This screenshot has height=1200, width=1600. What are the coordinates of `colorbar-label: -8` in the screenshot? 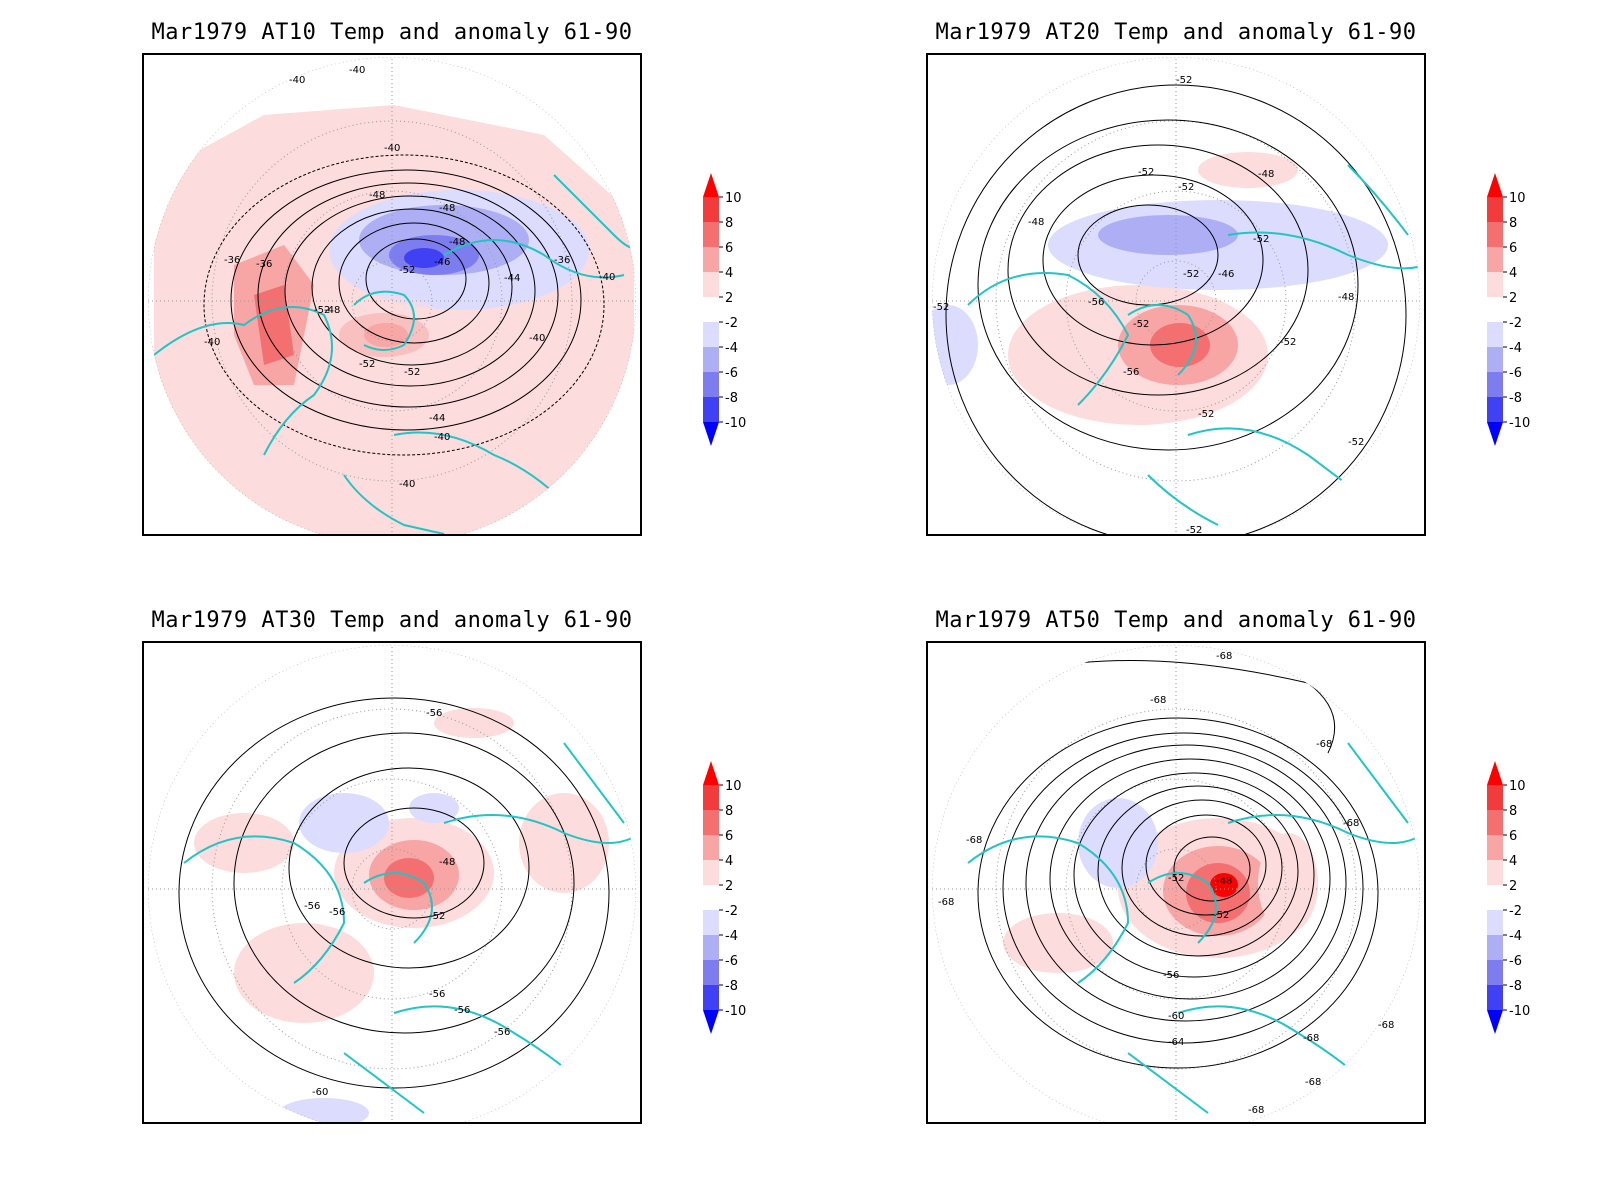 It's located at (1515, 986).